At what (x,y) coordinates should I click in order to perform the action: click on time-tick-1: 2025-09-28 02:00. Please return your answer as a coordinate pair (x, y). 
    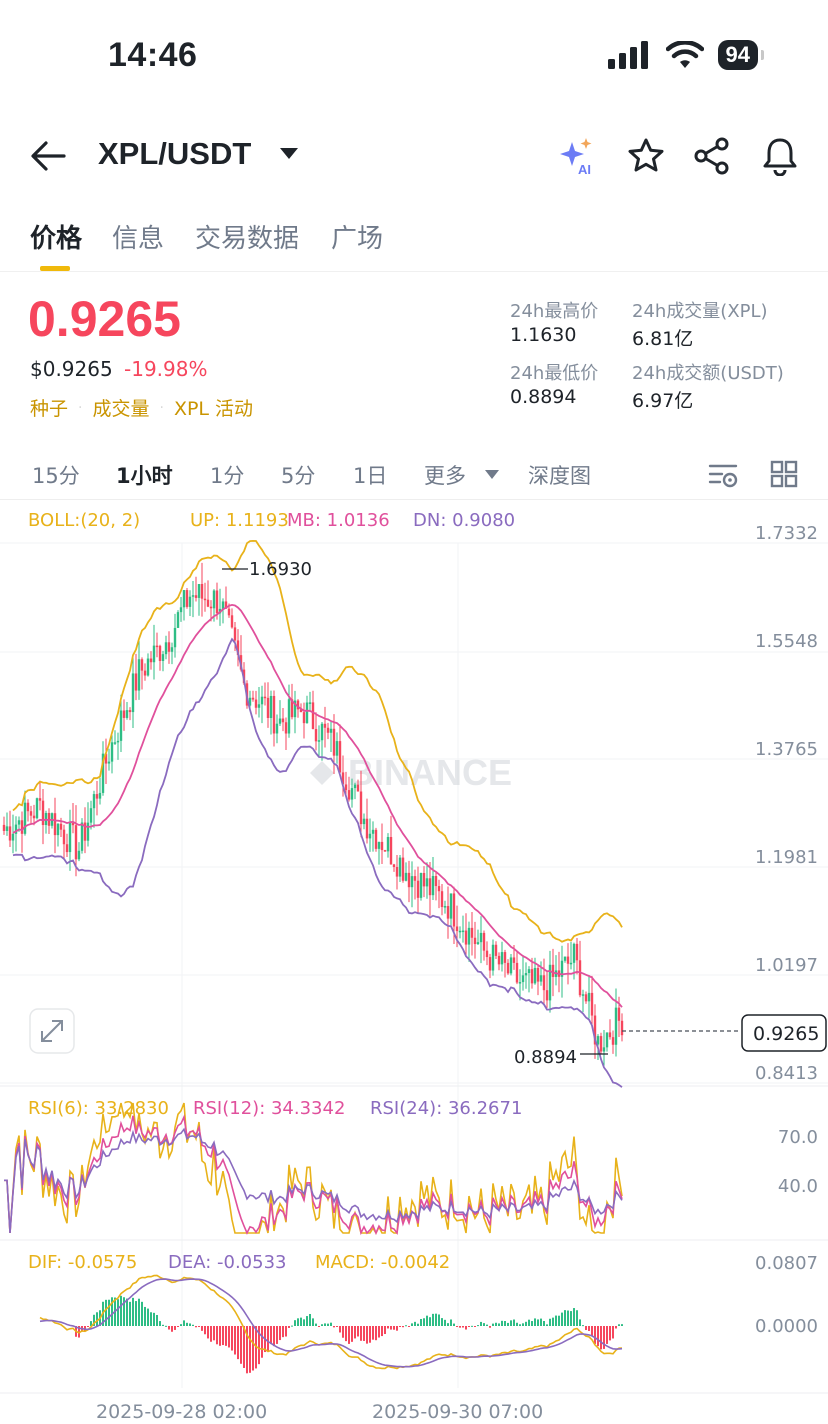
    Looking at the image, I should click on (181, 1412).